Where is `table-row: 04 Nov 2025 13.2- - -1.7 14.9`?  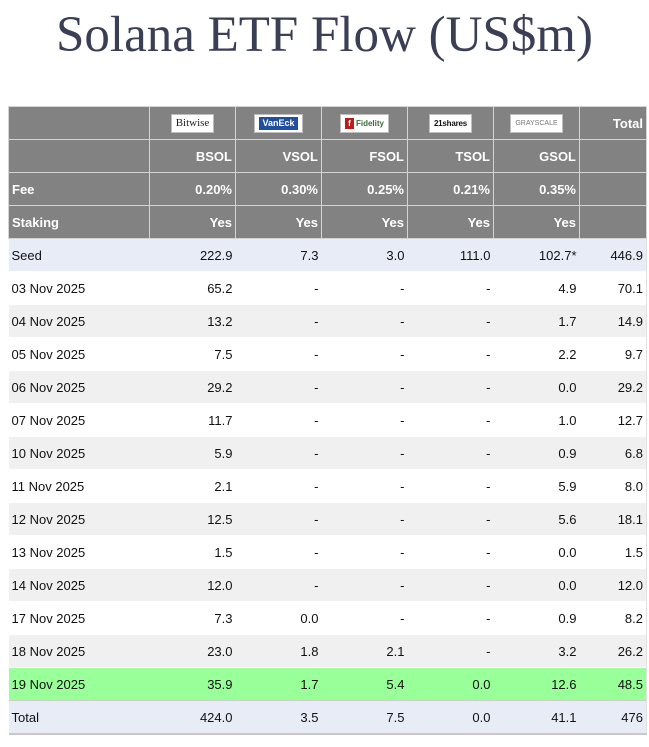 table-row: 04 Nov 2025 13.2- - -1.7 14.9 is located at coordinates (327, 321).